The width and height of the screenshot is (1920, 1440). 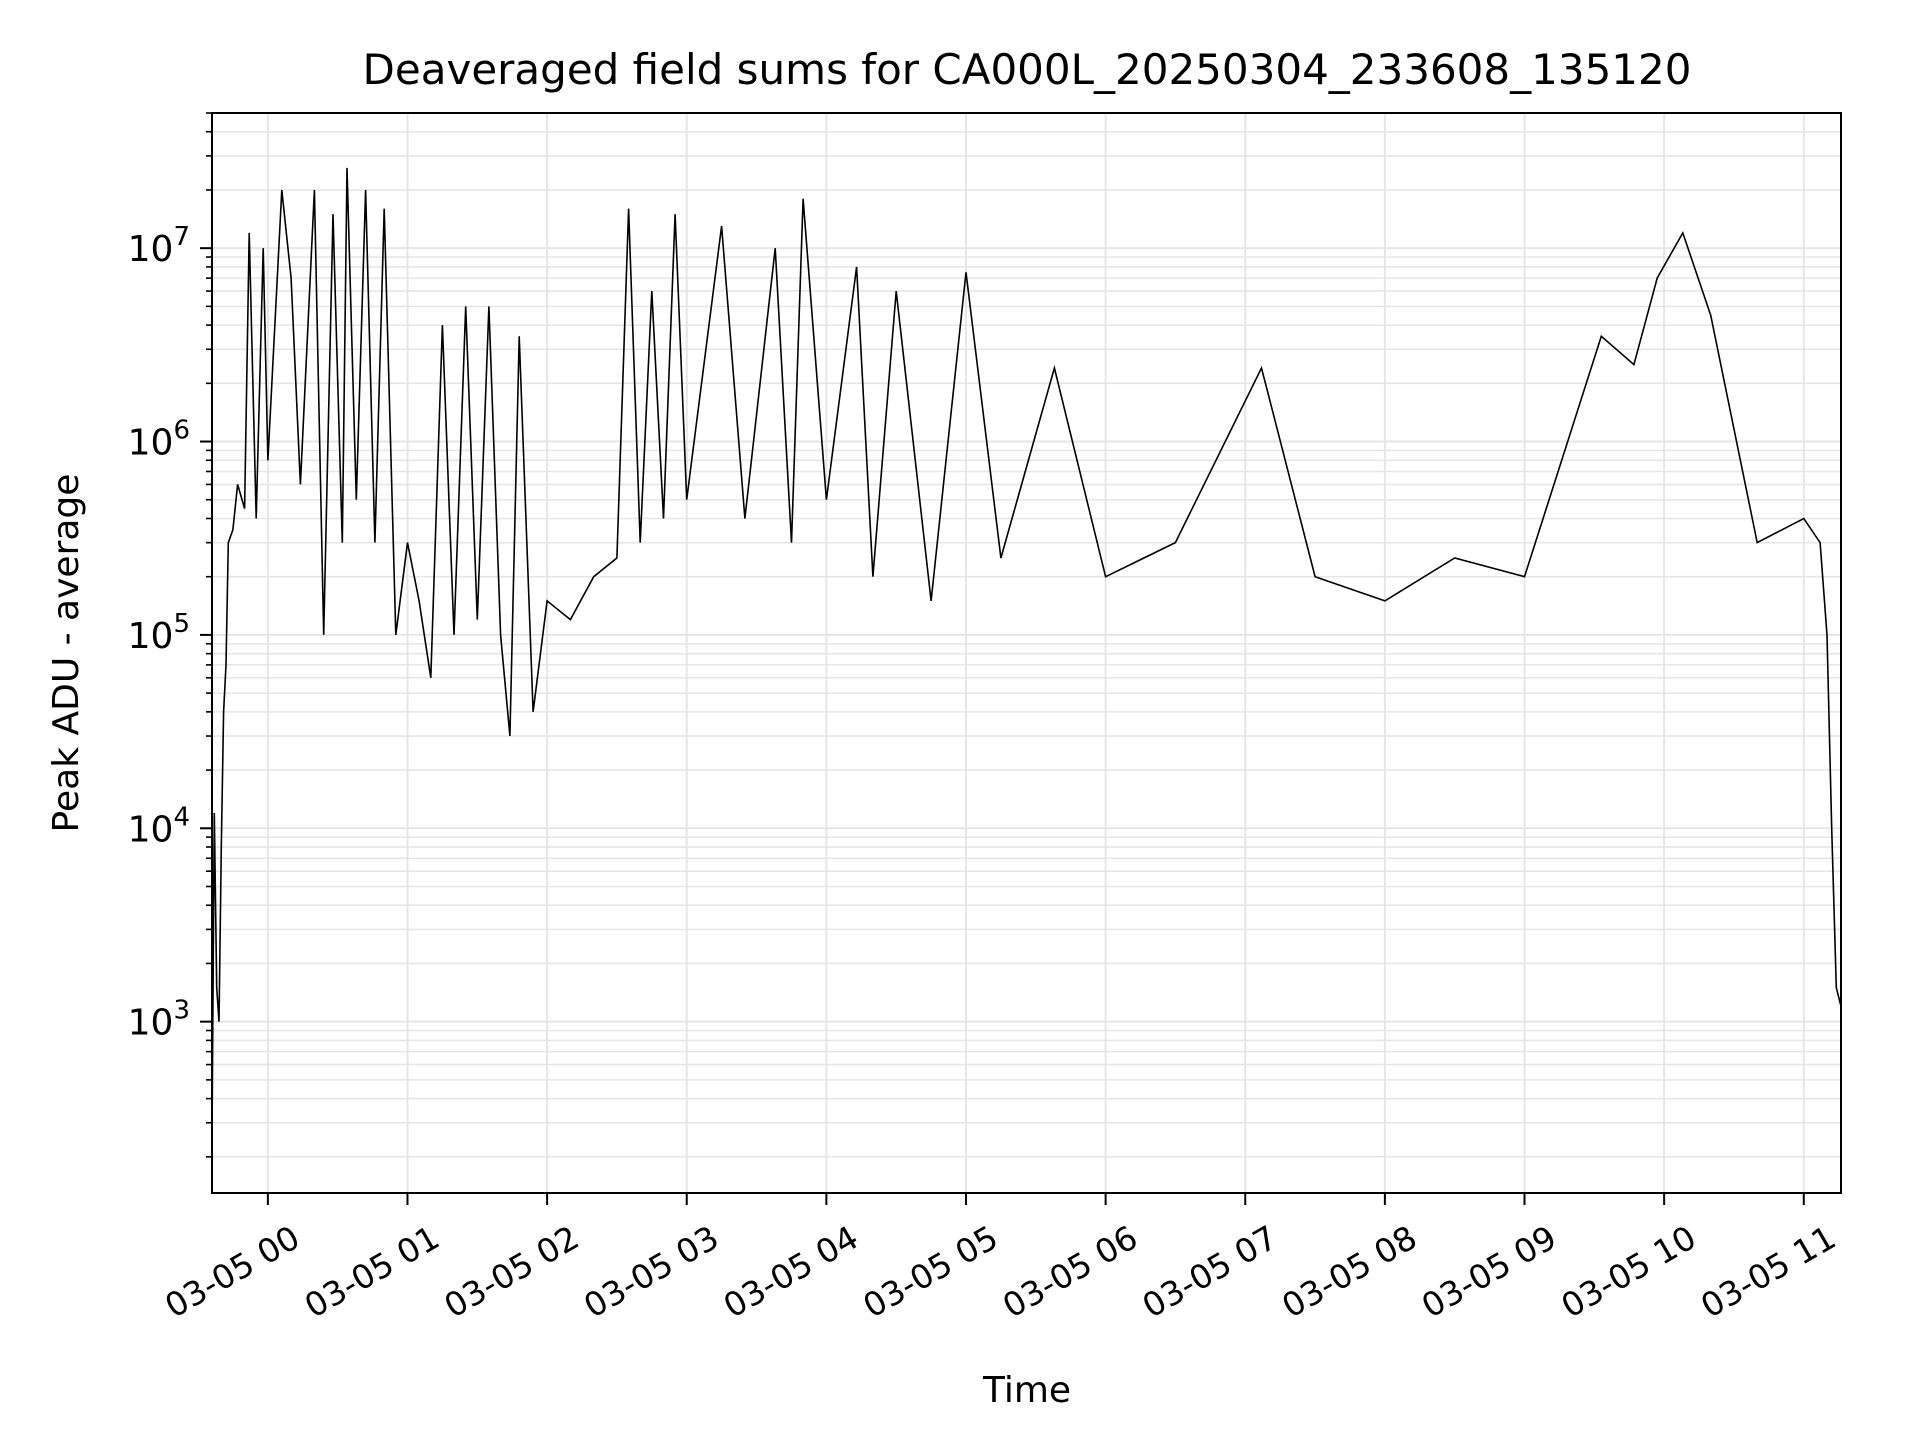 What do you see at coordinates (651, 1272) in the screenshot?
I see `x-tick-label: 03-05 03` at bounding box center [651, 1272].